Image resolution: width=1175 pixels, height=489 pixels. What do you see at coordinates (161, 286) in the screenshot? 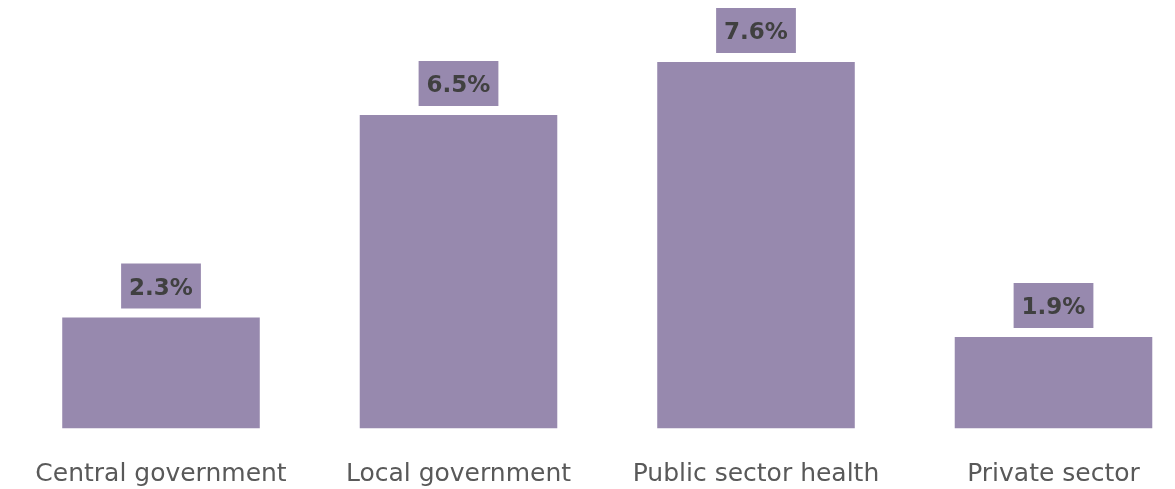
I see `data-label: 2.3%` at bounding box center [161, 286].